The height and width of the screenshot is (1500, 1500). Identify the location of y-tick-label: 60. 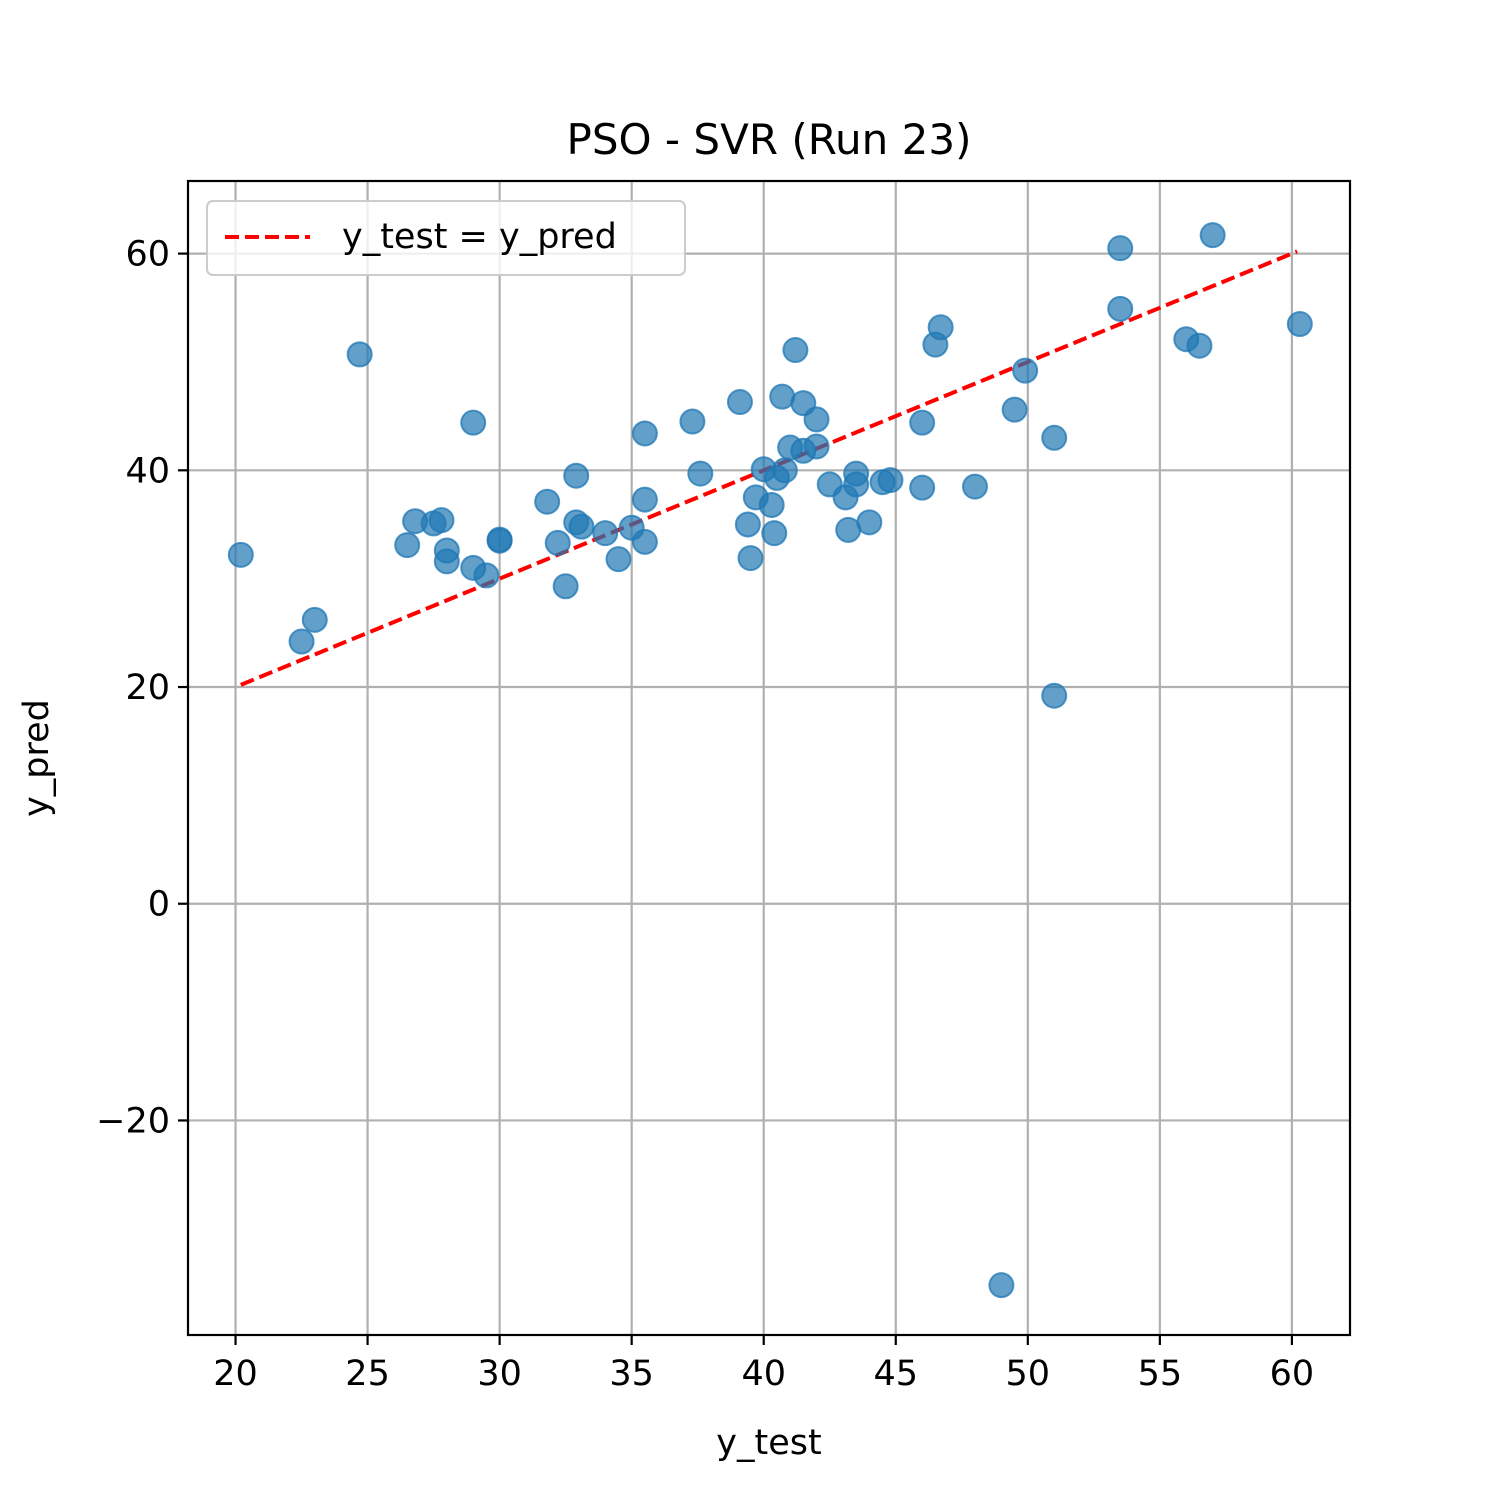
(147, 255).